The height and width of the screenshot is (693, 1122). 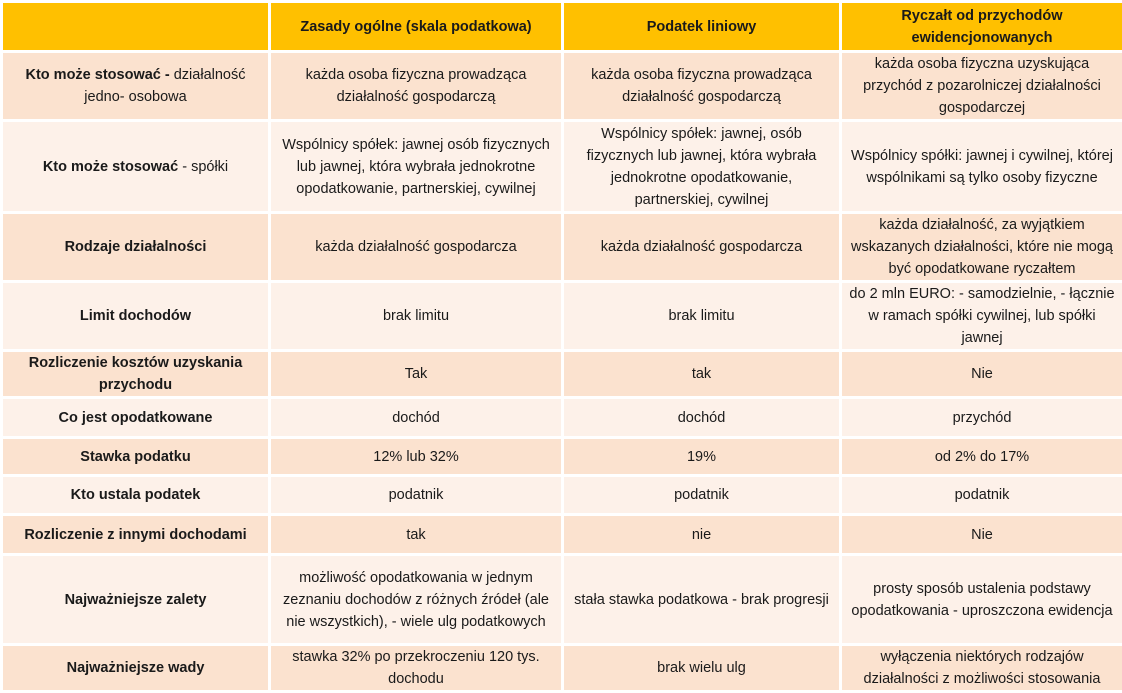 What do you see at coordinates (98, 75) in the screenshot?
I see `row-label-bold: Kto może stosować -` at bounding box center [98, 75].